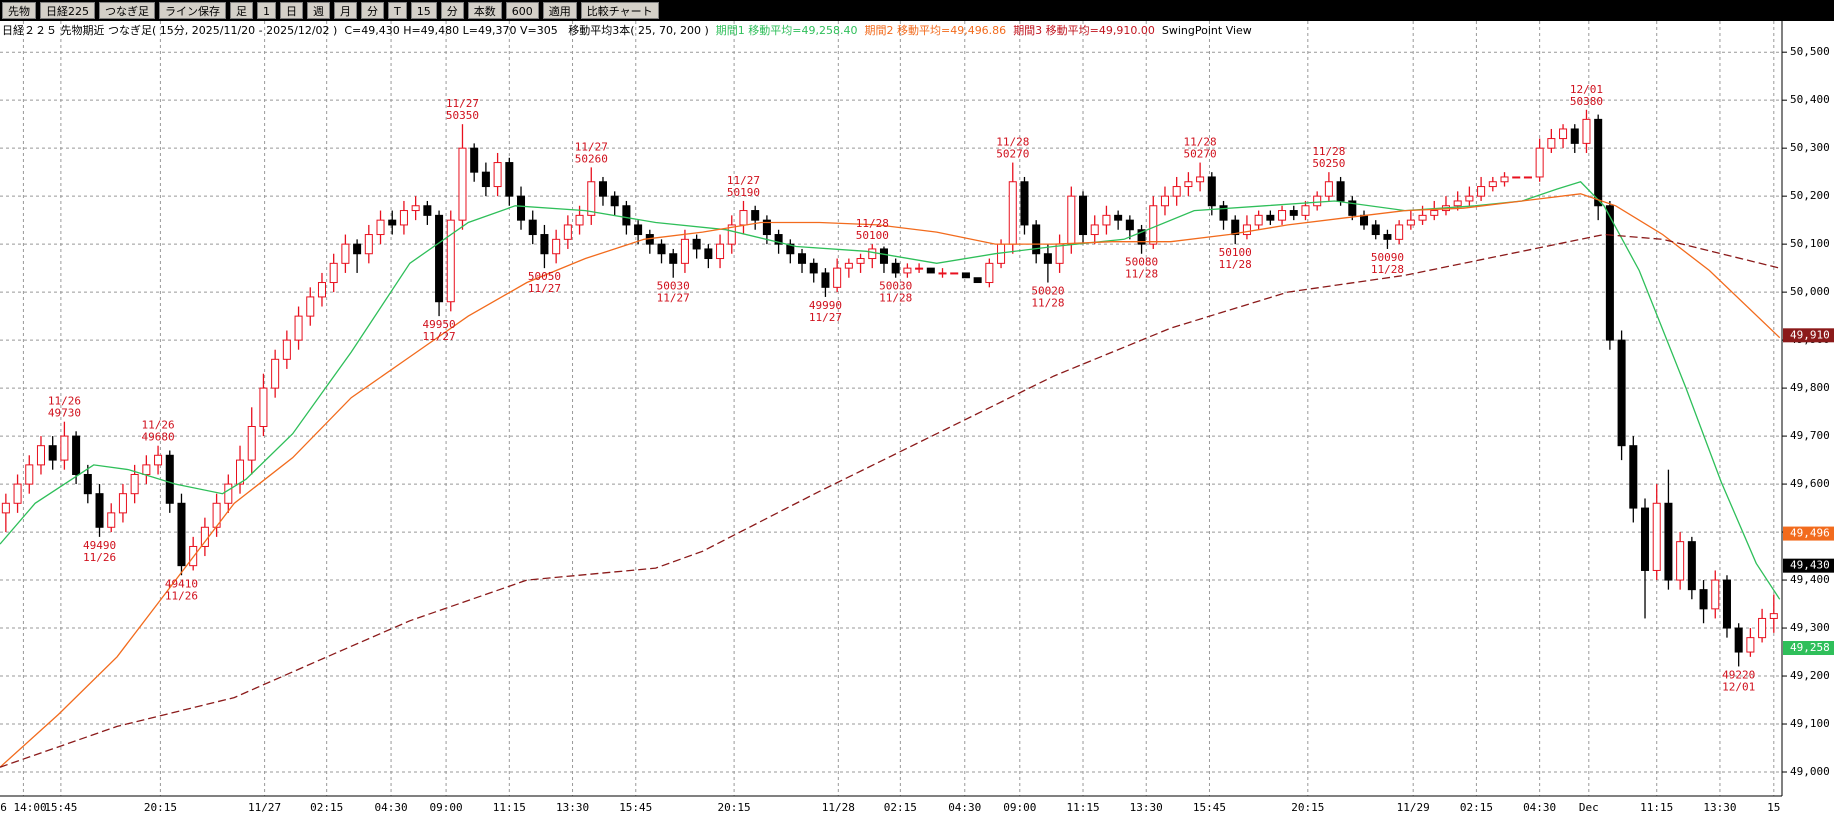  I want to click on toolbar-item: 適用, so click(559, 10).